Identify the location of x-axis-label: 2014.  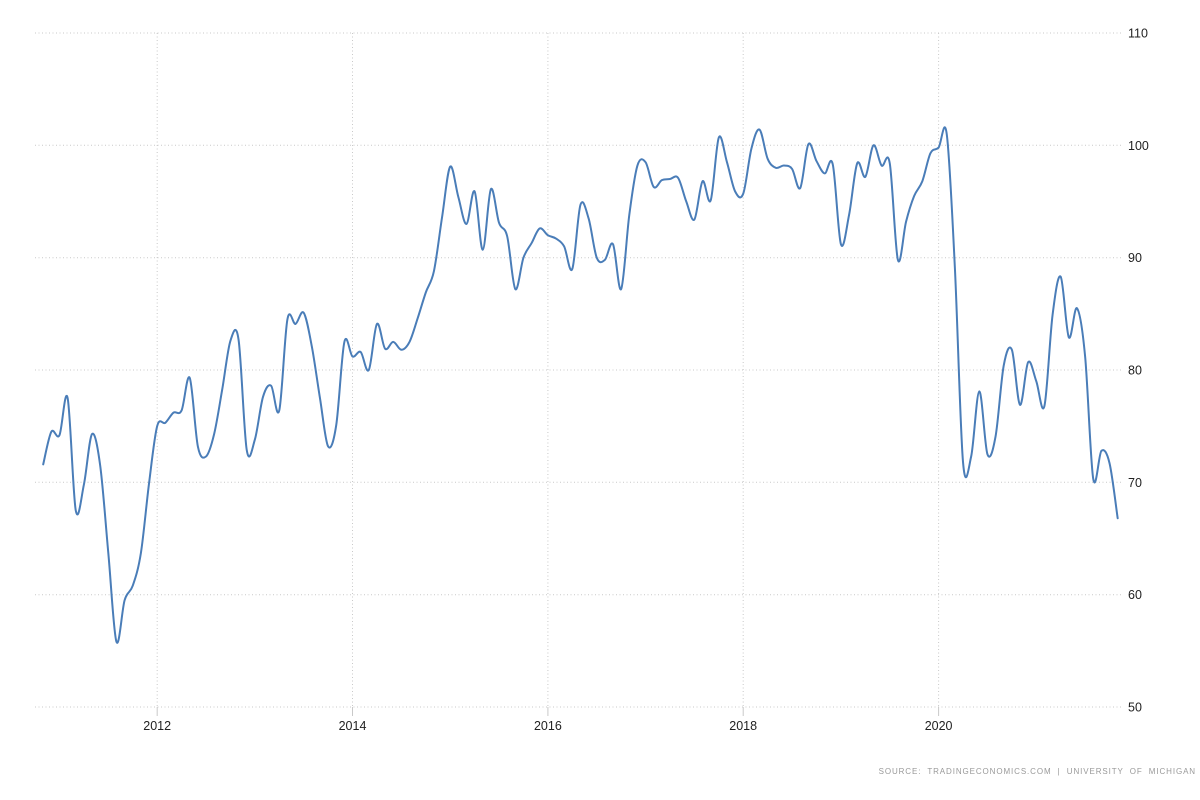
(353, 726).